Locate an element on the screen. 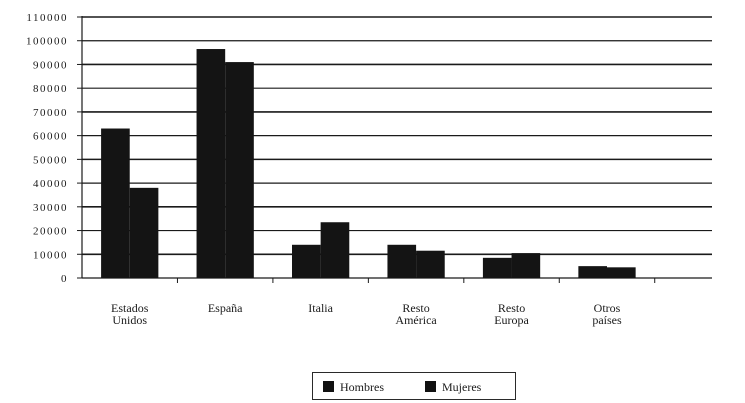 The image size is (745, 403). legend-item-mujeres: Mujeres is located at coordinates (453, 387).